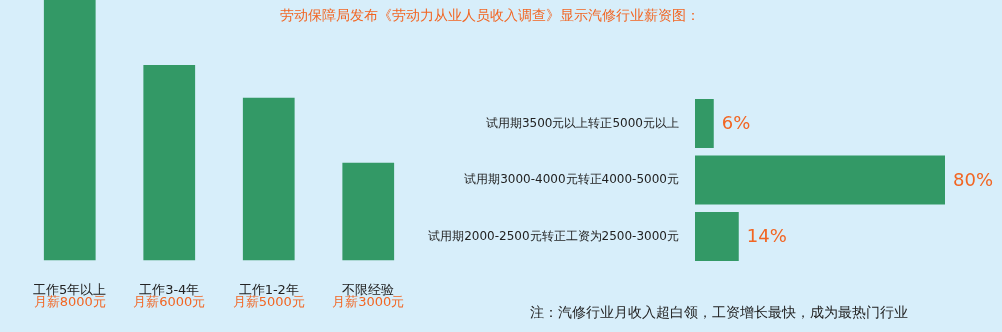 The width and height of the screenshot is (1002, 332). What do you see at coordinates (553, 235) in the screenshot?
I see `y-tick-label: 试用期2000-2500元转正工资为2500-3000元` at bounding box center [553, 235].